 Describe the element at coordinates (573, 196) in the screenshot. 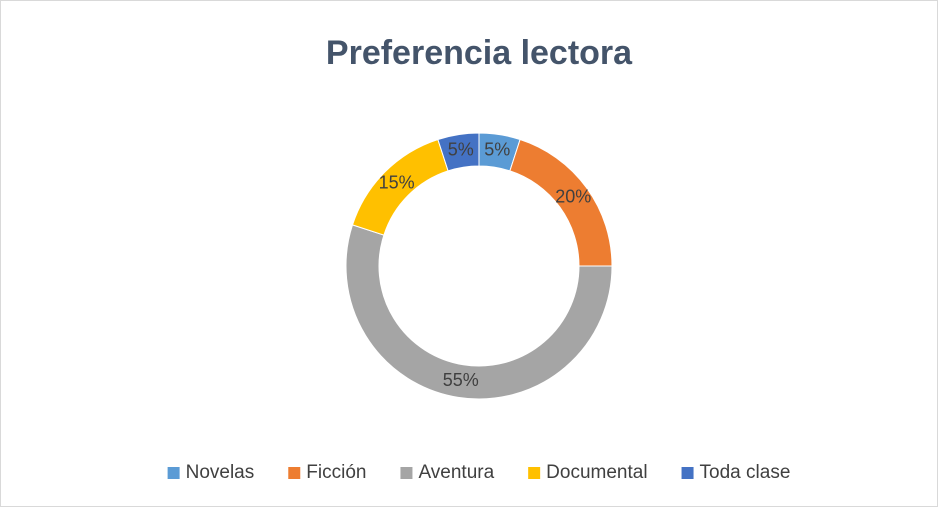

I see `data-label: 20%` at that location.